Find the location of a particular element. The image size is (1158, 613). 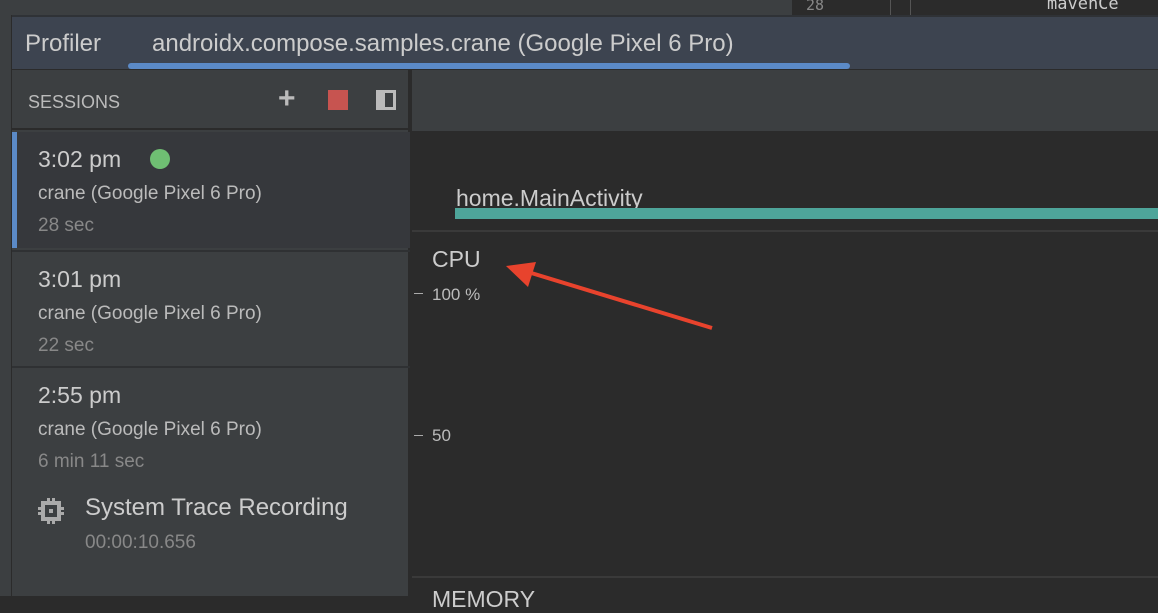

line-number: 28 is located at coordinates (815, 7).